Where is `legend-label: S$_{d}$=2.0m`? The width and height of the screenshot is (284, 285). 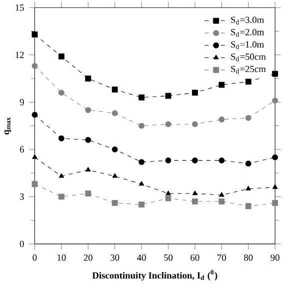 legend-label: S$_{d}$=2.0m is located at coordinates (247, 32).